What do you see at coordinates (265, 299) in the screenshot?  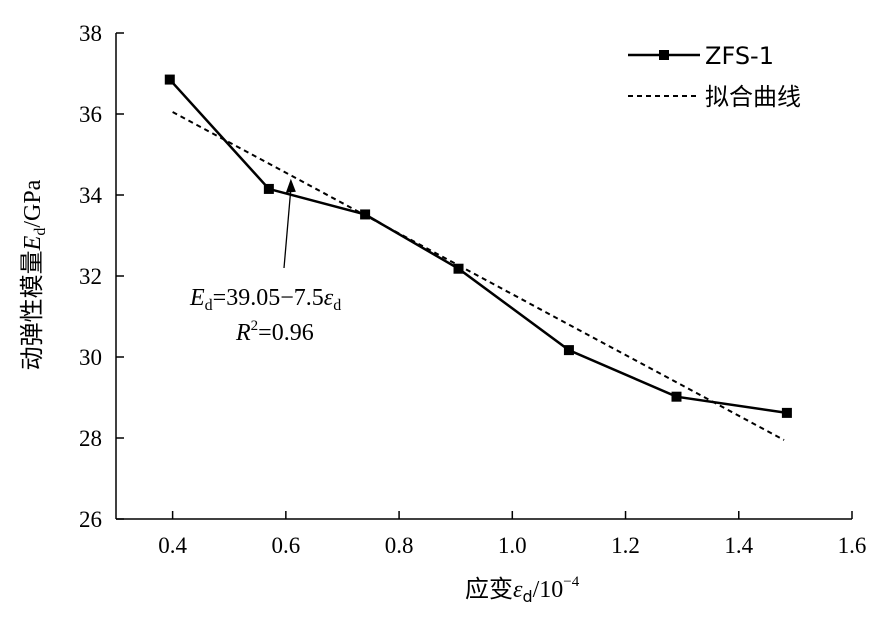 I see `fit-equation: Ed=39.05−7.5εd` at bounding box center [265, 299].